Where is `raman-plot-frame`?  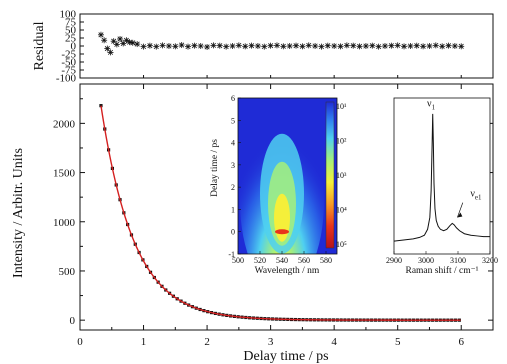 raman-plot-frame is located at coordinates (442, 176).